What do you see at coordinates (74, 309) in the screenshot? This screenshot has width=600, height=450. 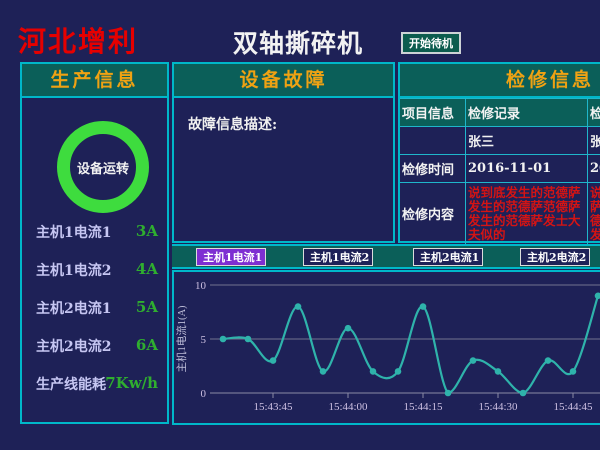 I see `metric-label: 主机2电流1` at bounding box center [74, 309].